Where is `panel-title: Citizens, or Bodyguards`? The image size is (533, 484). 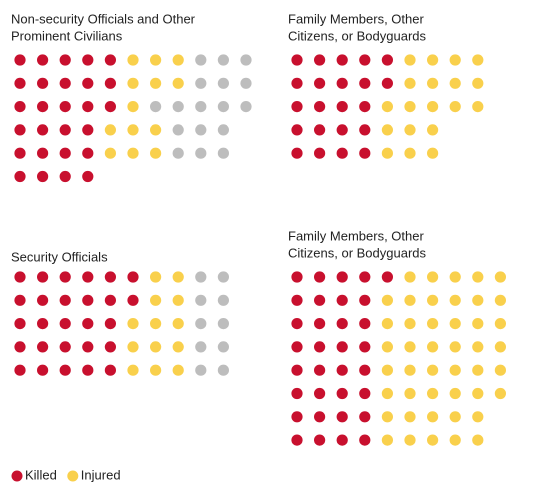 panel-title: Citizens, or Bodyguards is located at coordinates (357, 252).